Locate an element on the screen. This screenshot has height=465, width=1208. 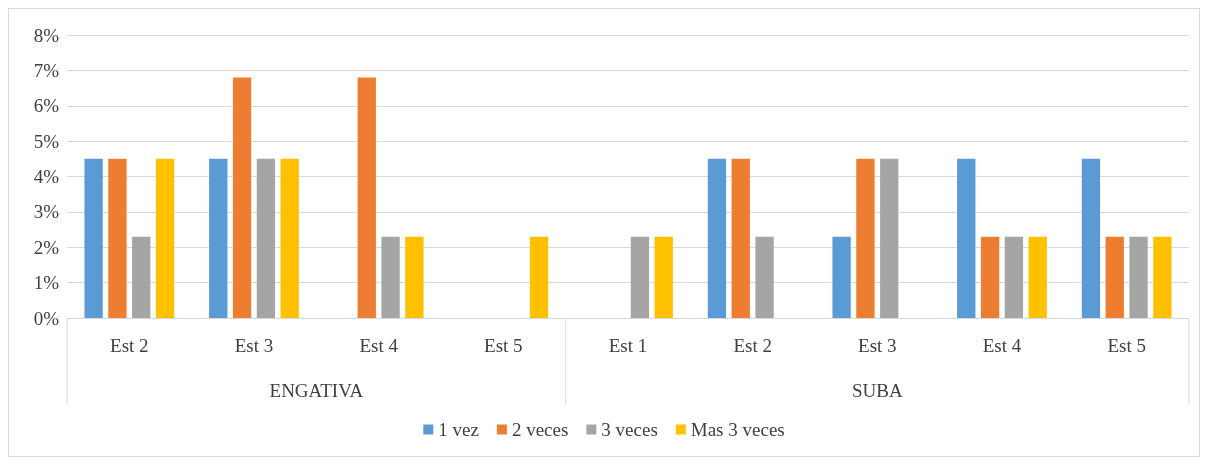
y-tick-label: 0% is located at coordinates (46, 318).